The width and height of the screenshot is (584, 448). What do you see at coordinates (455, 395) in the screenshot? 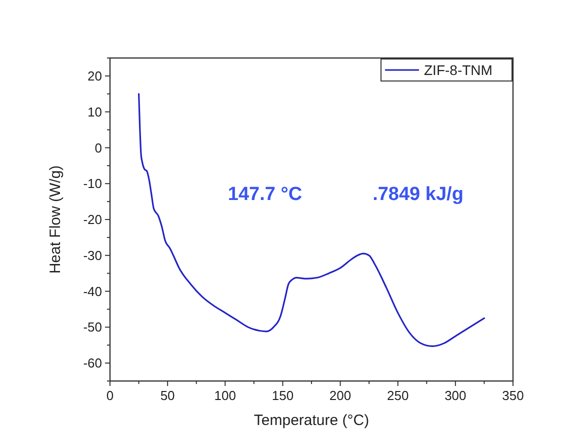
I see `x-tick-label: 300` at bounding box center [455, 395].